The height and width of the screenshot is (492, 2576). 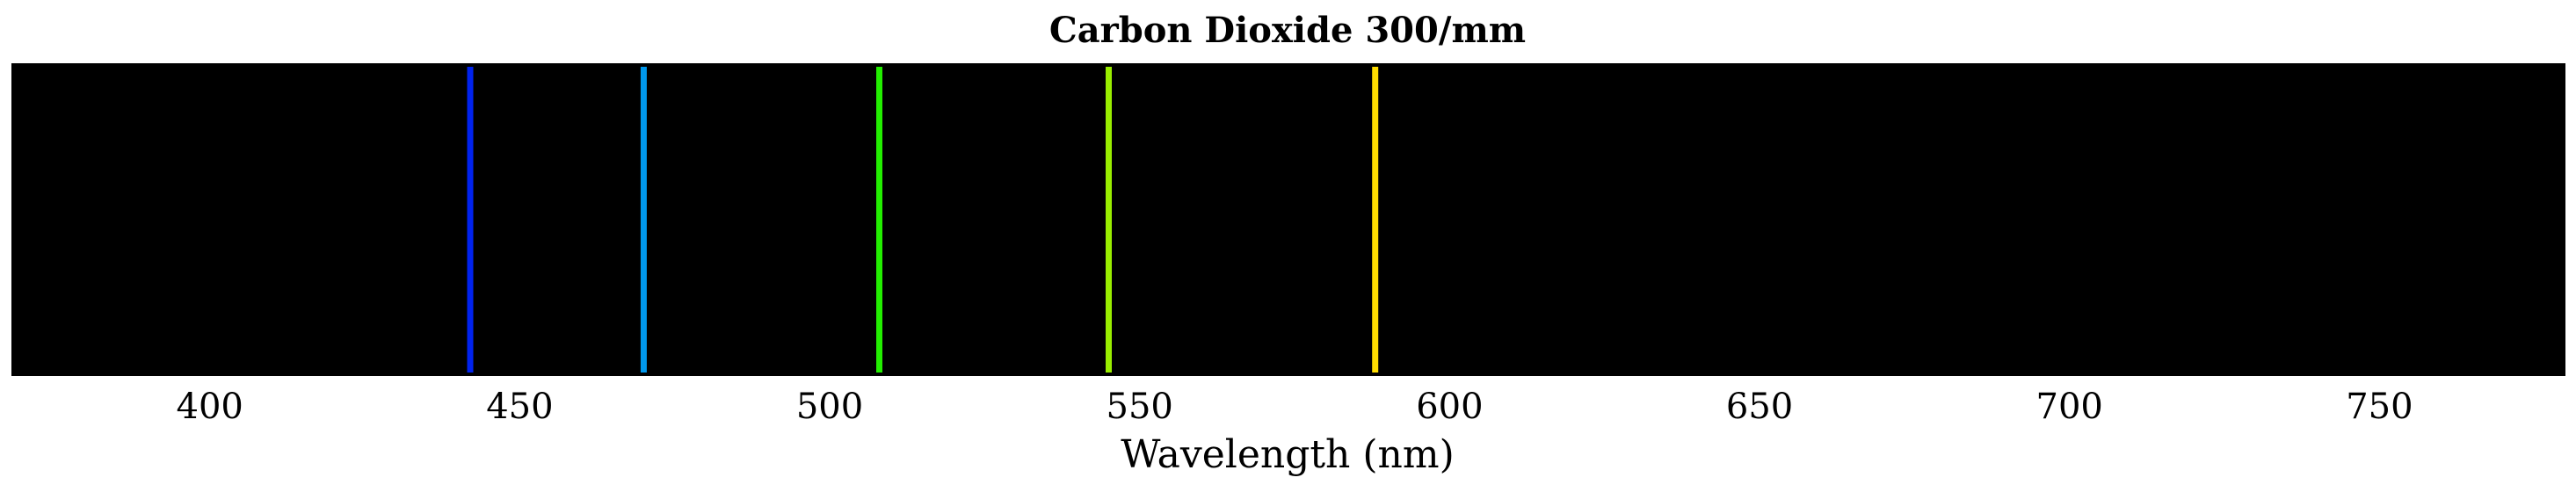 I want to click on x-tick-label: 600, so click(x=1449, y=407).